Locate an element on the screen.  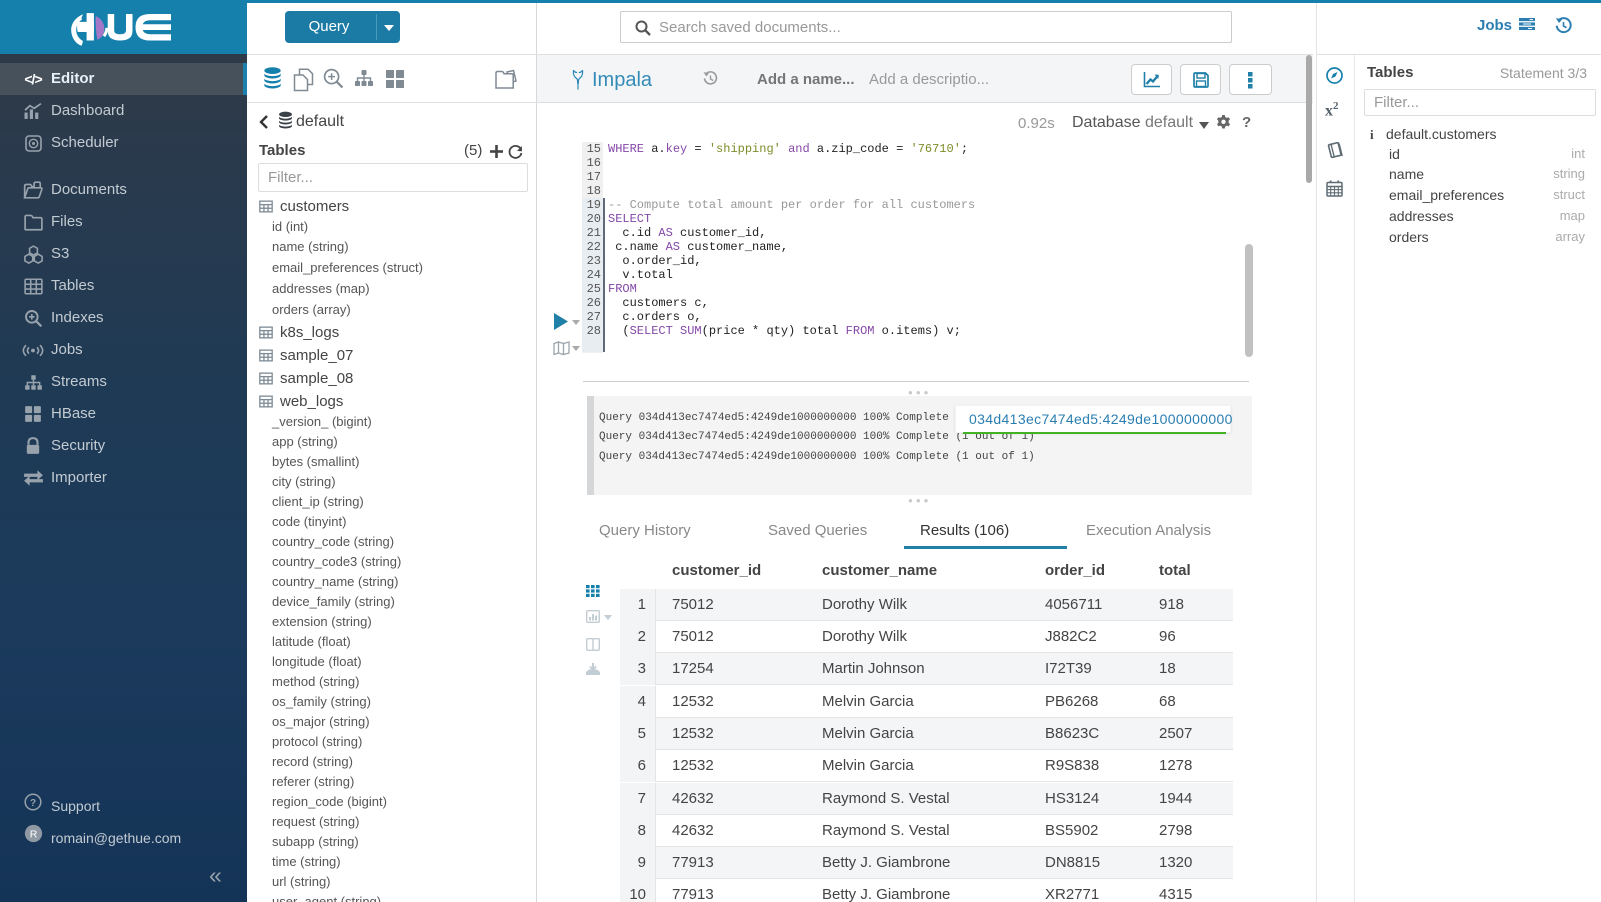
svg-text: R is located at coordinates (33, 835).